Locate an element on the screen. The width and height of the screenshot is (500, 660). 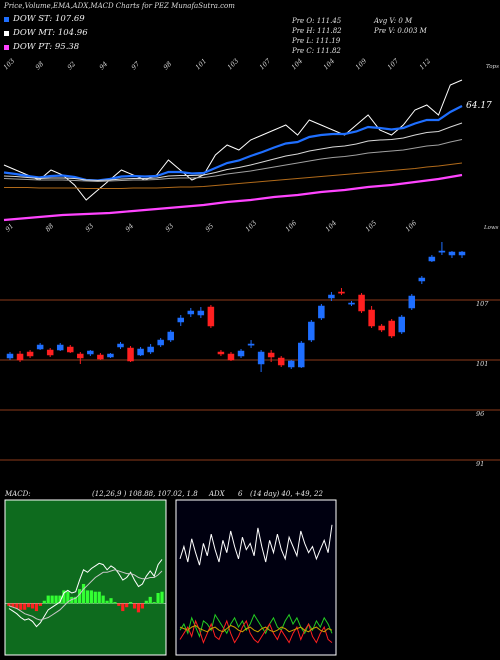
dow-mt-legend: DOW MT: 104.96 is located at coordinates (46, 33).